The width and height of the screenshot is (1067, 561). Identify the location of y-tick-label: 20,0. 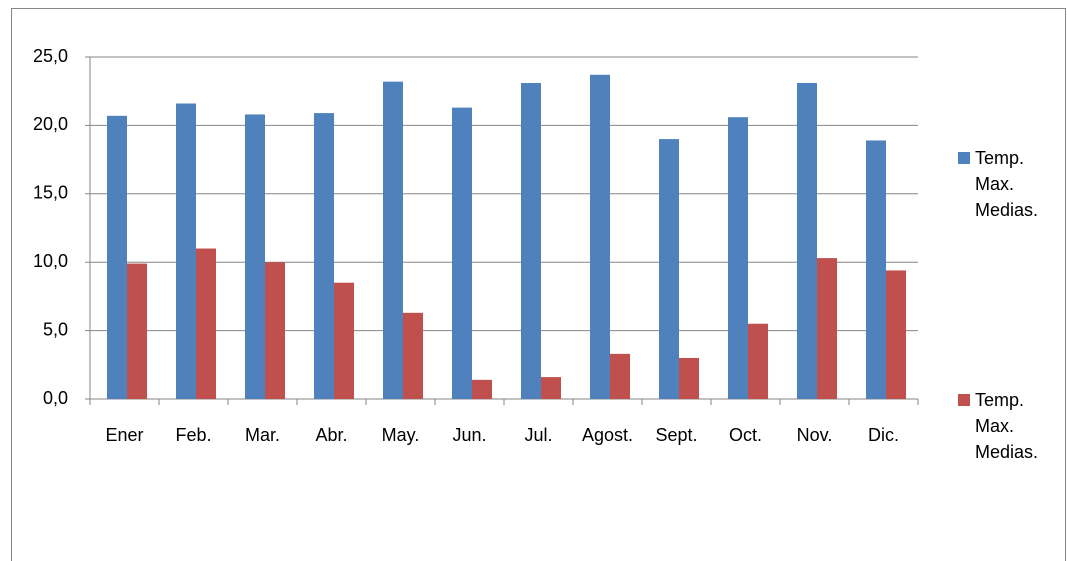
(50, 124).